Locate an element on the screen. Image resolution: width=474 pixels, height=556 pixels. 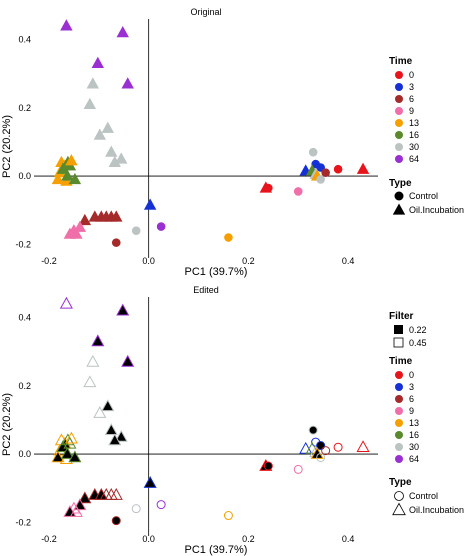
legend-filter-label: 0.22 is located at coordinates (418, 330).